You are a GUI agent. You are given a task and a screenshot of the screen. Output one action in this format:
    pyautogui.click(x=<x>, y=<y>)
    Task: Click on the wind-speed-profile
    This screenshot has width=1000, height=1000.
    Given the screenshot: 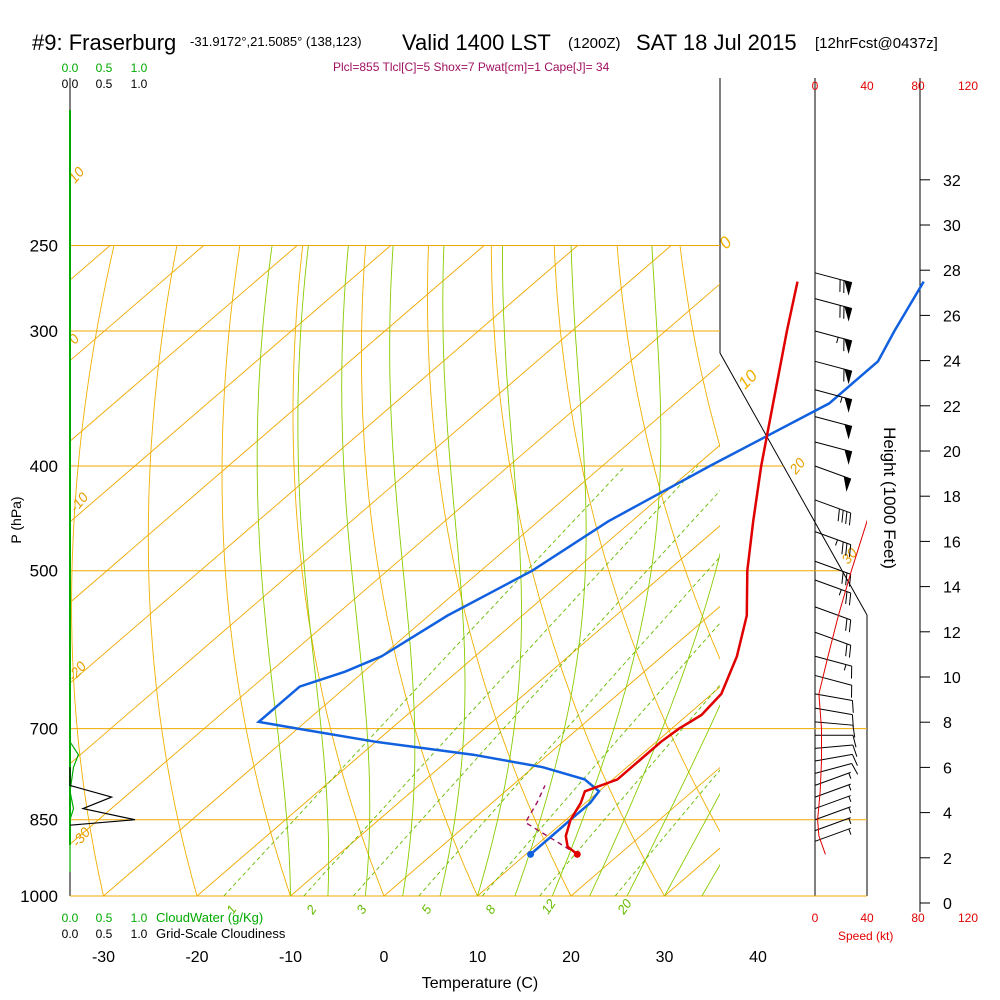 What is the action you would take?
    pyautogui.click(x=842, y=687)
    